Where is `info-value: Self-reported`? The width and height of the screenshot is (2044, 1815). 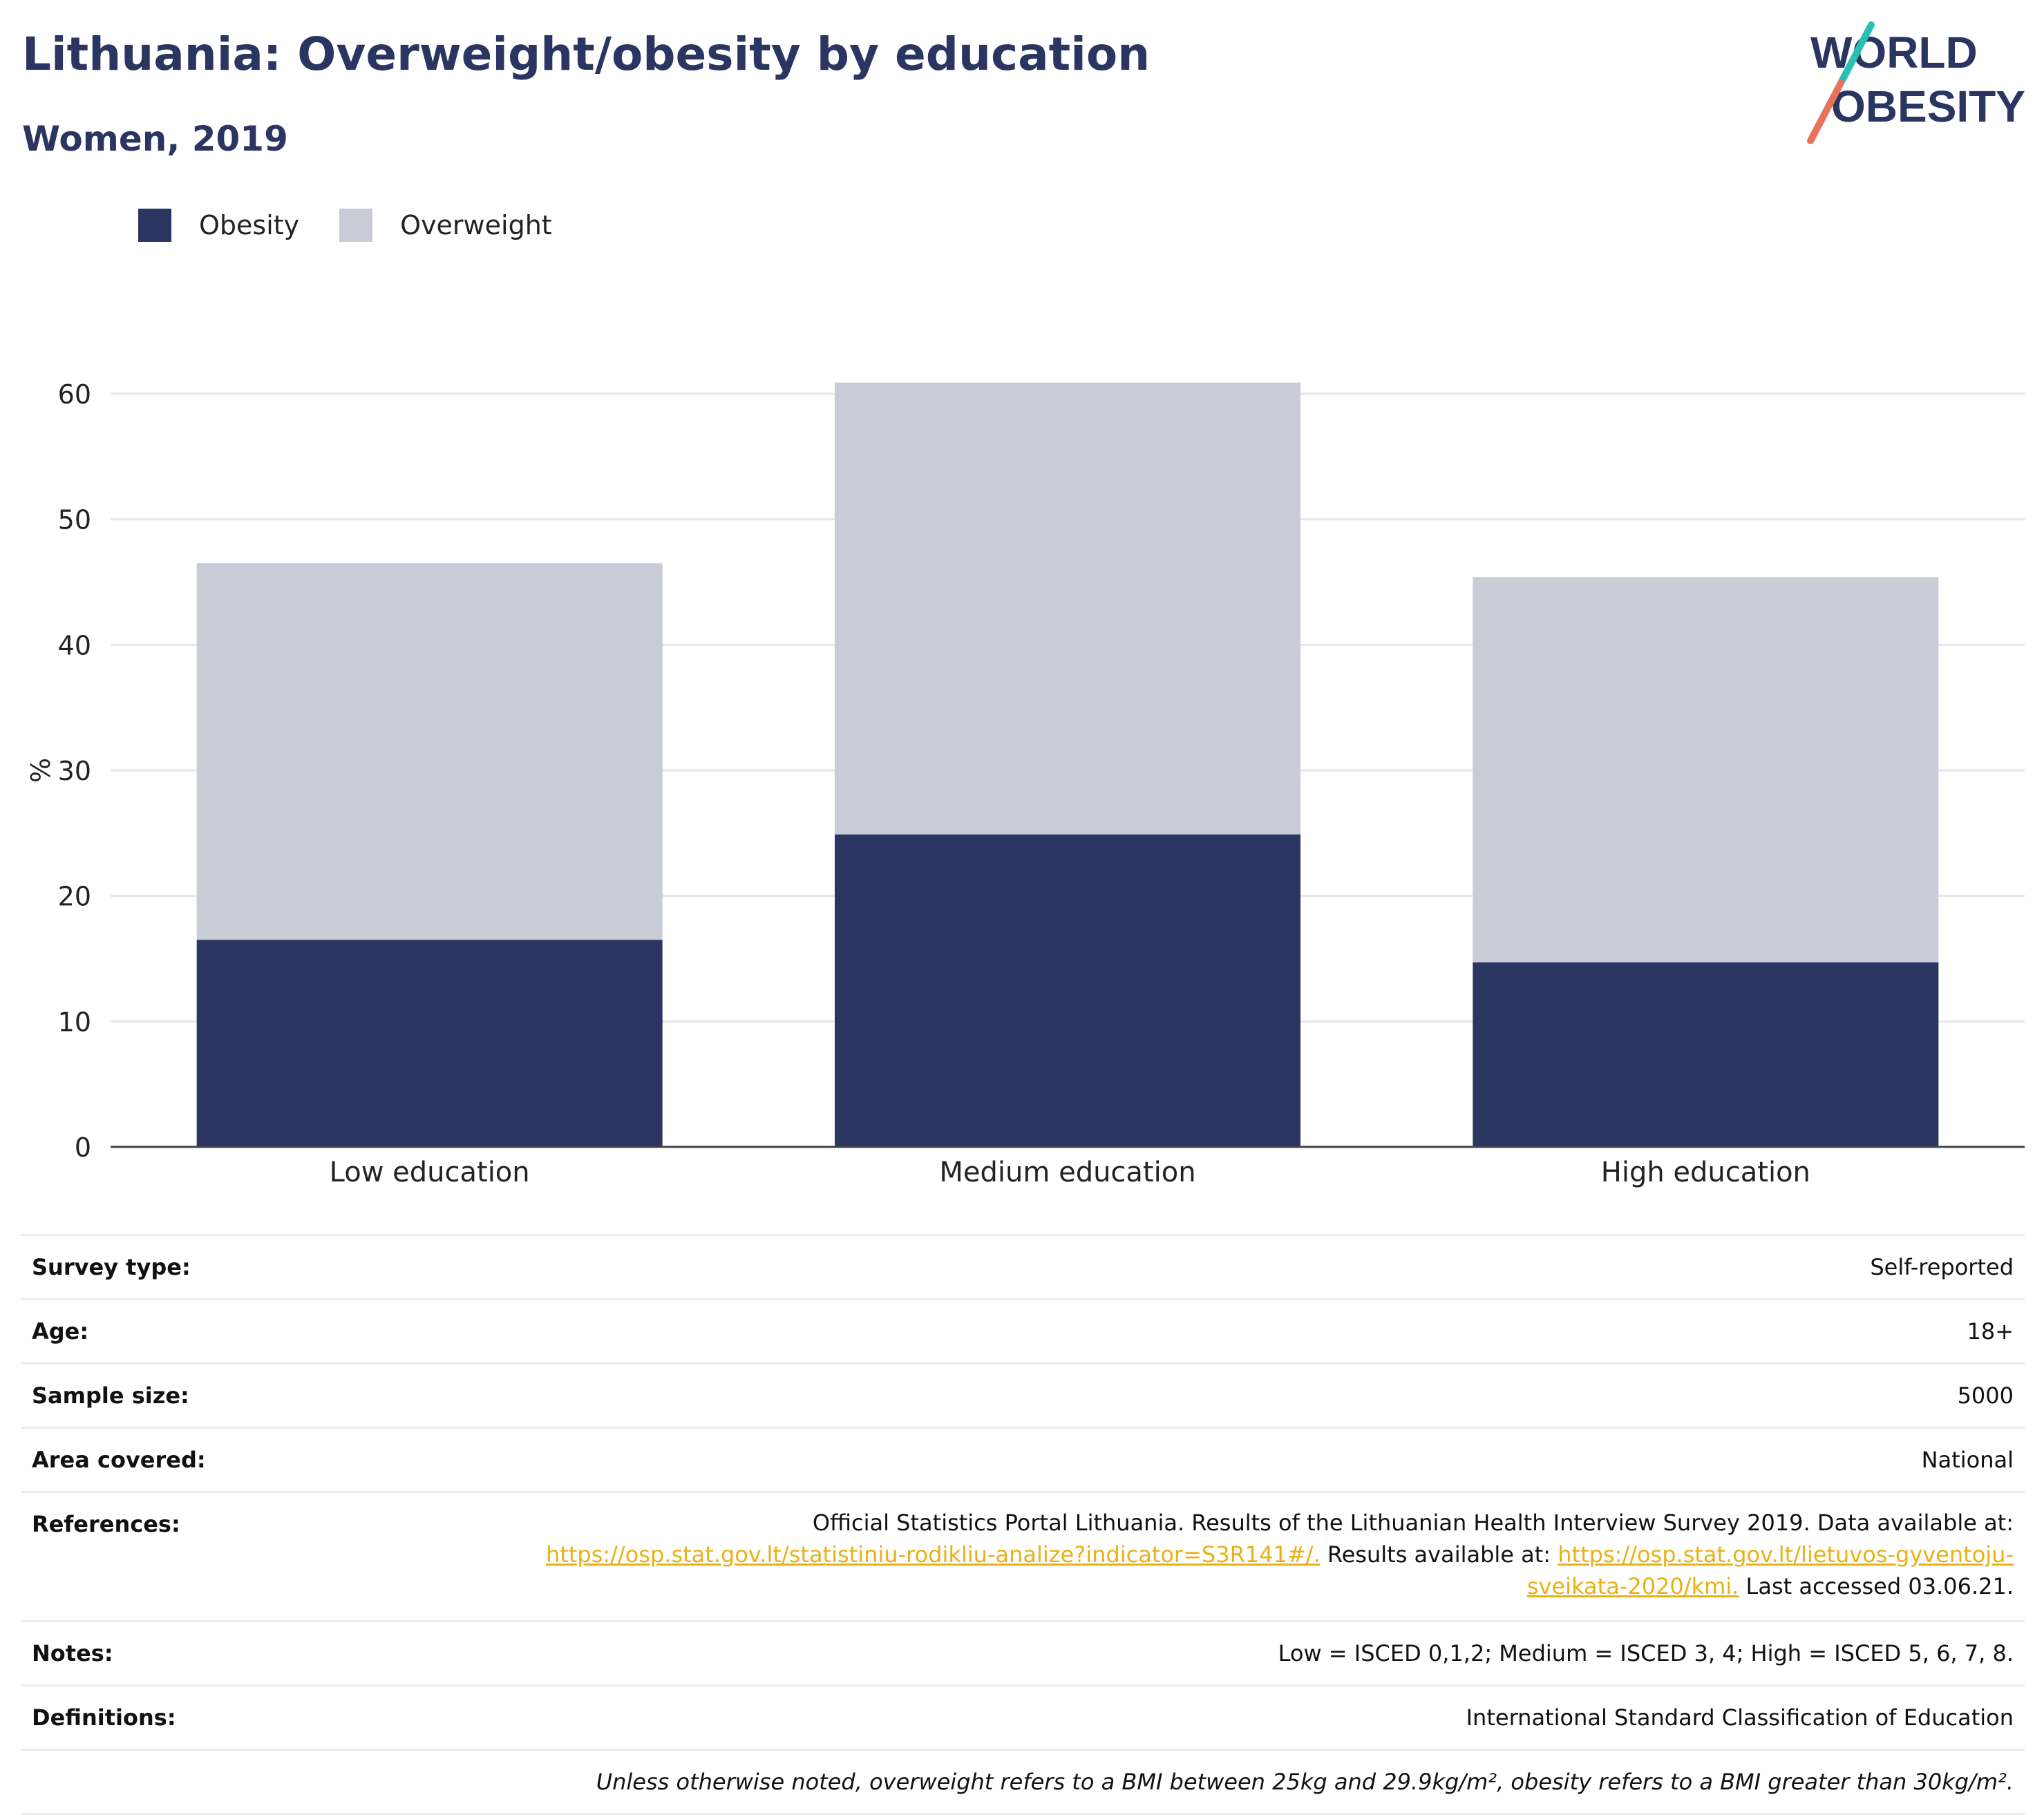
info-value: Self-reported is located at coordinates (1942, 1267).